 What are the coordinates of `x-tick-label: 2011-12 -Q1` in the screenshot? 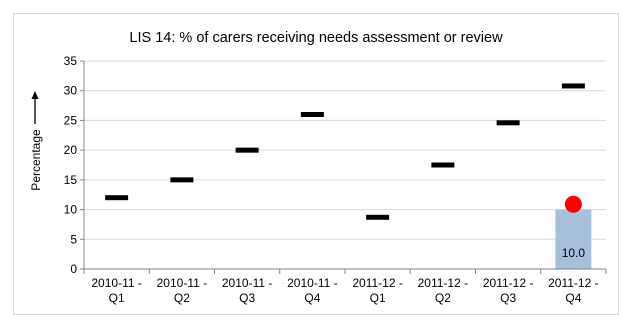 It's located at (377, 290).